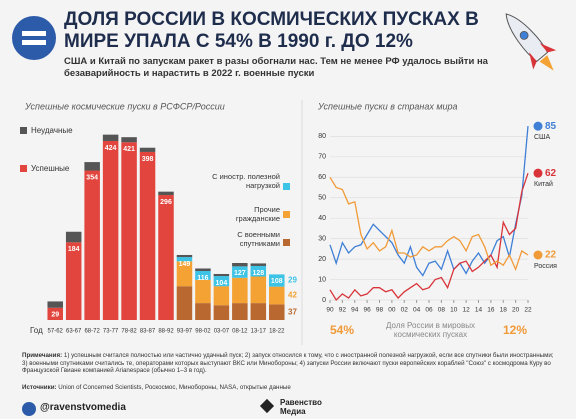 The width and height of the screenshot is (576, 419). What do you see at coordinates (240, 332) in the screenshot?
I see `x-tick-label: 08-12` at bounding box center [240, 332].